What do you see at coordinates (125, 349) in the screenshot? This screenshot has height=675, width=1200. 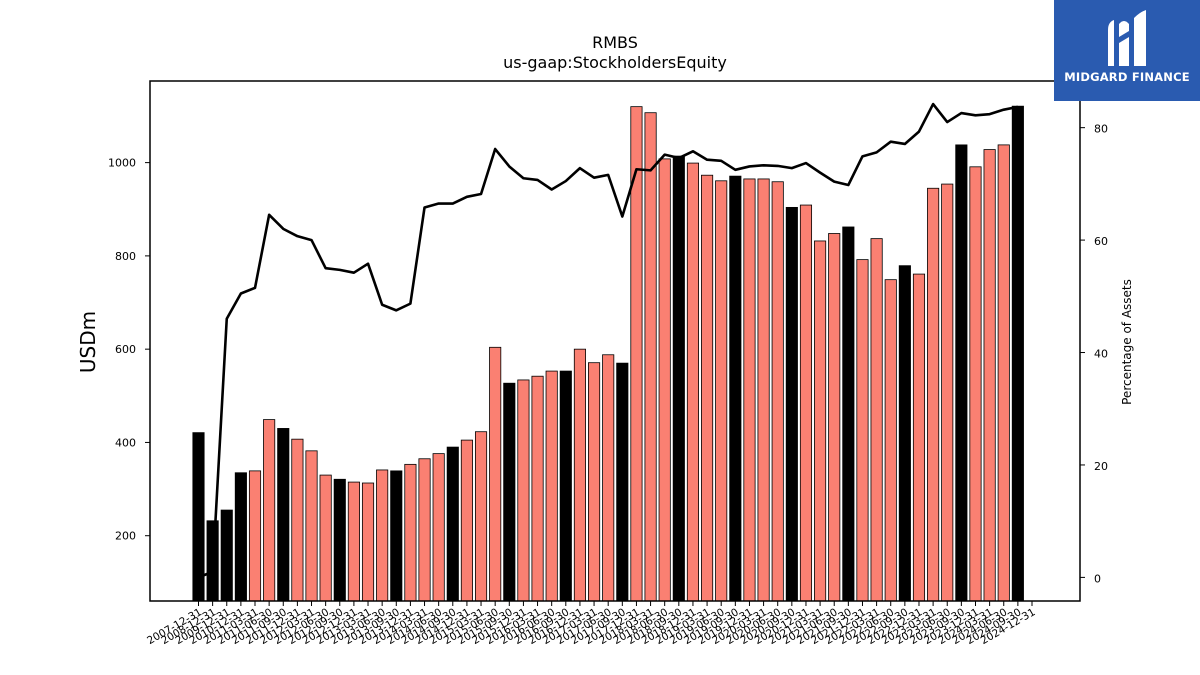 I see `y-tick-label: 600` at bounding box center [125, 349].